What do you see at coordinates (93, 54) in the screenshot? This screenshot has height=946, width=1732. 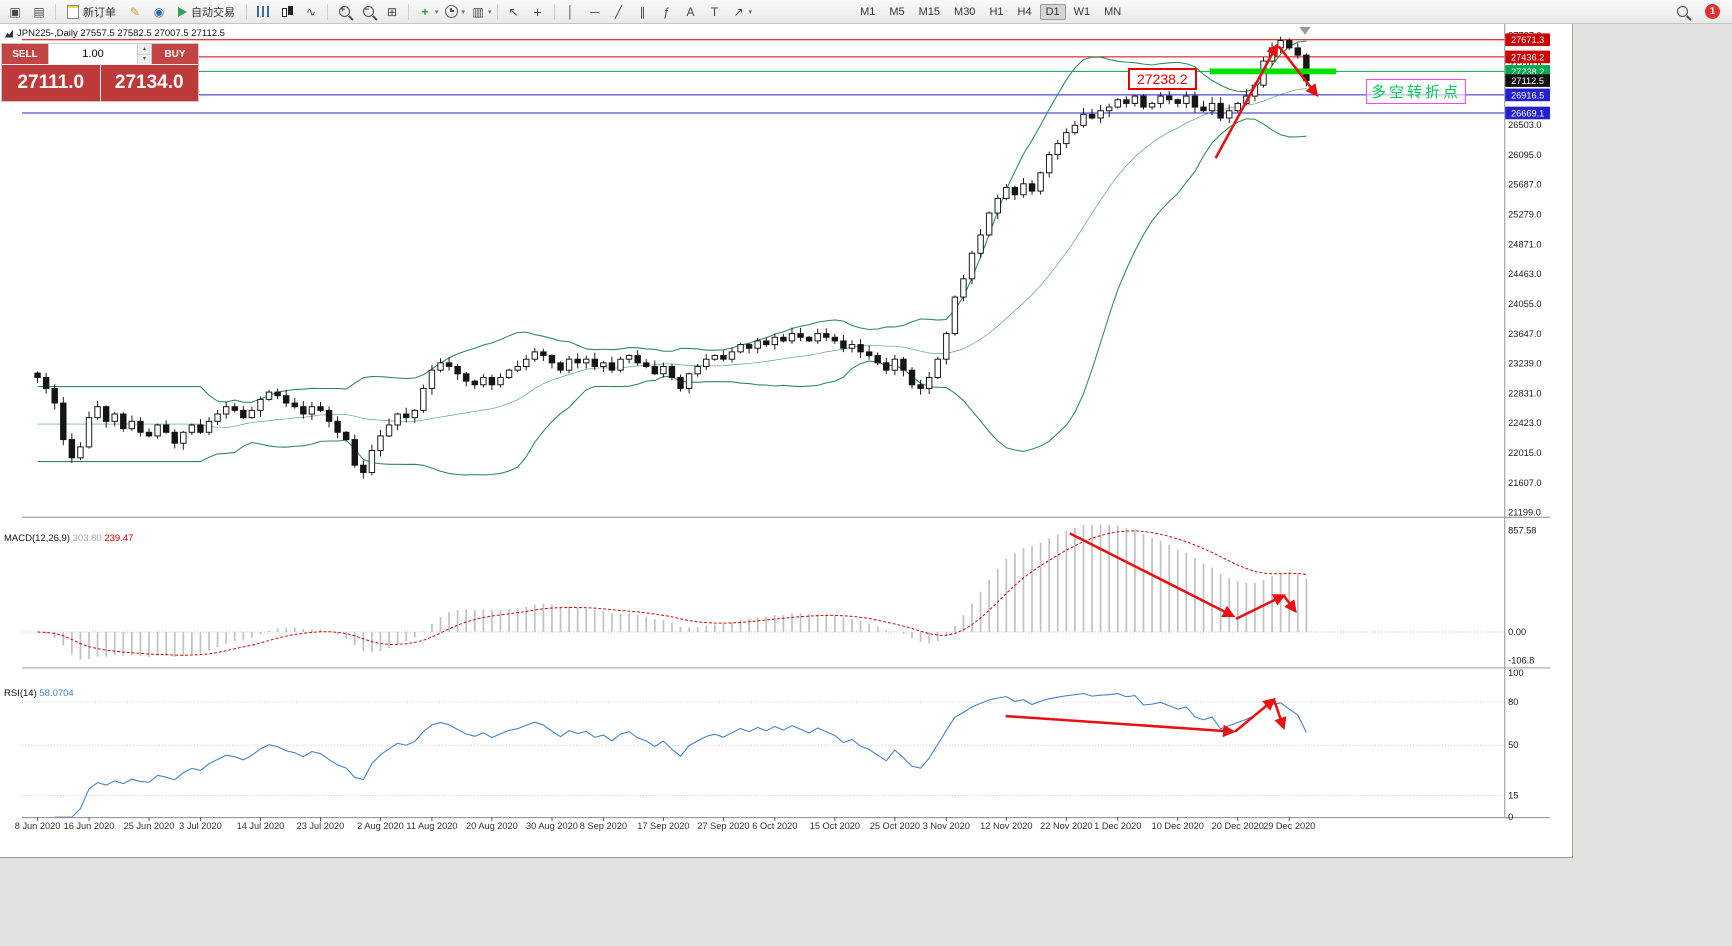 I see `volume-input` at bounding box center [93, 54].